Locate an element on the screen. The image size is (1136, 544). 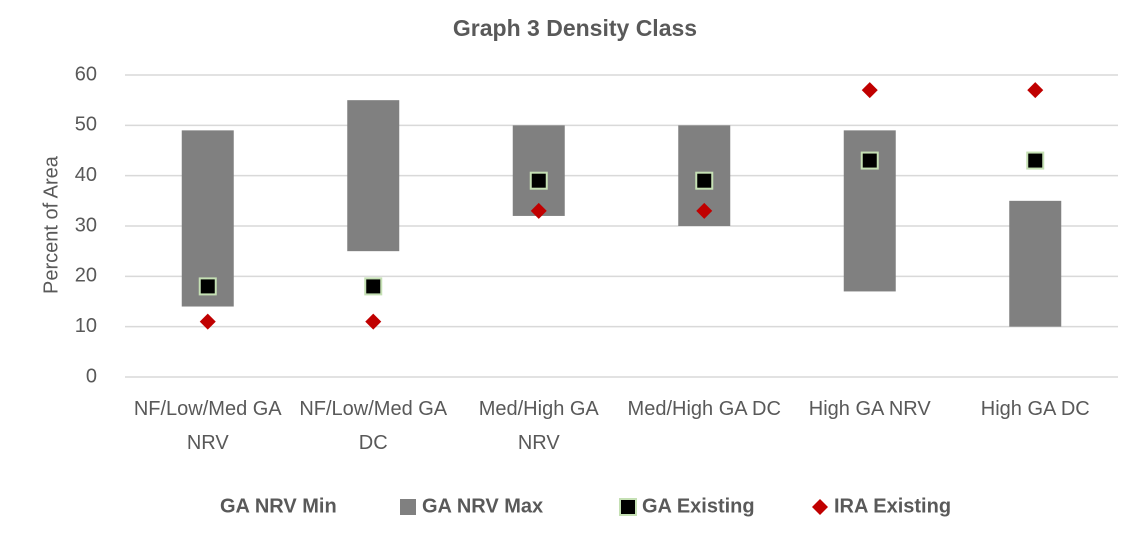
x-tick-label: Med/High GA NRV is located at coordinates (538, 426).